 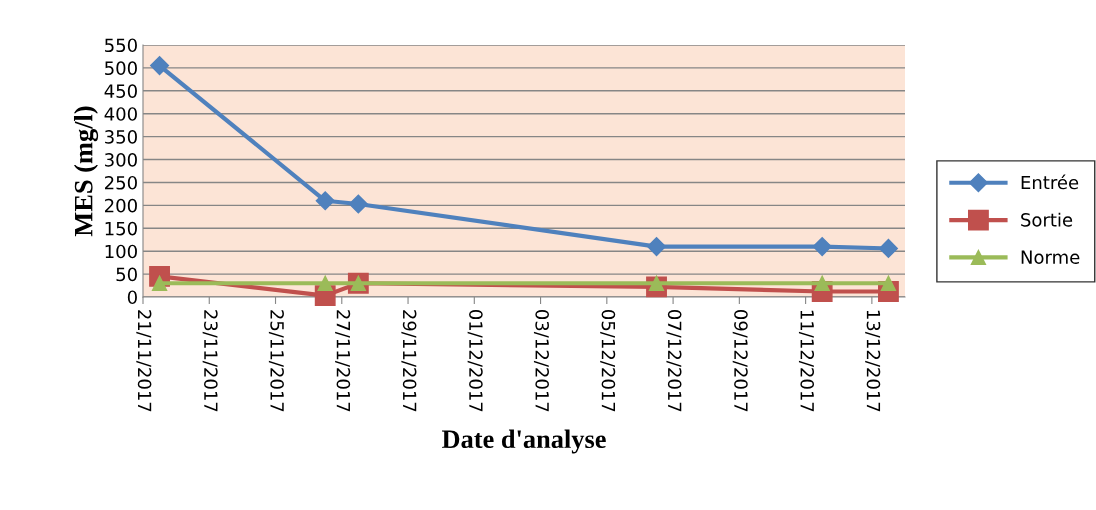 I want to click on y-tick-label: 350, so click(x=121, y=137).